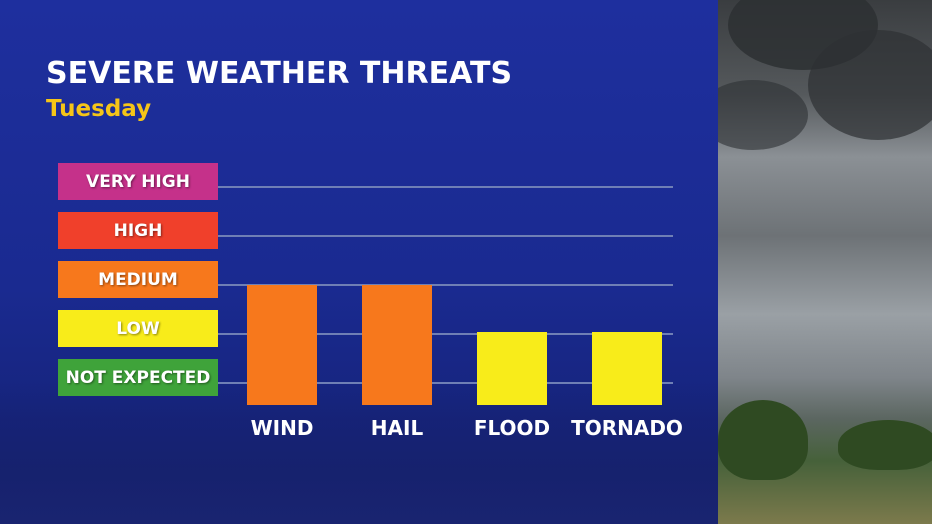  What do you see at coordinates (99, 109) in the screenshot?
I see `chart-subtitle: Tuesday` at bounding box center [99, 109].